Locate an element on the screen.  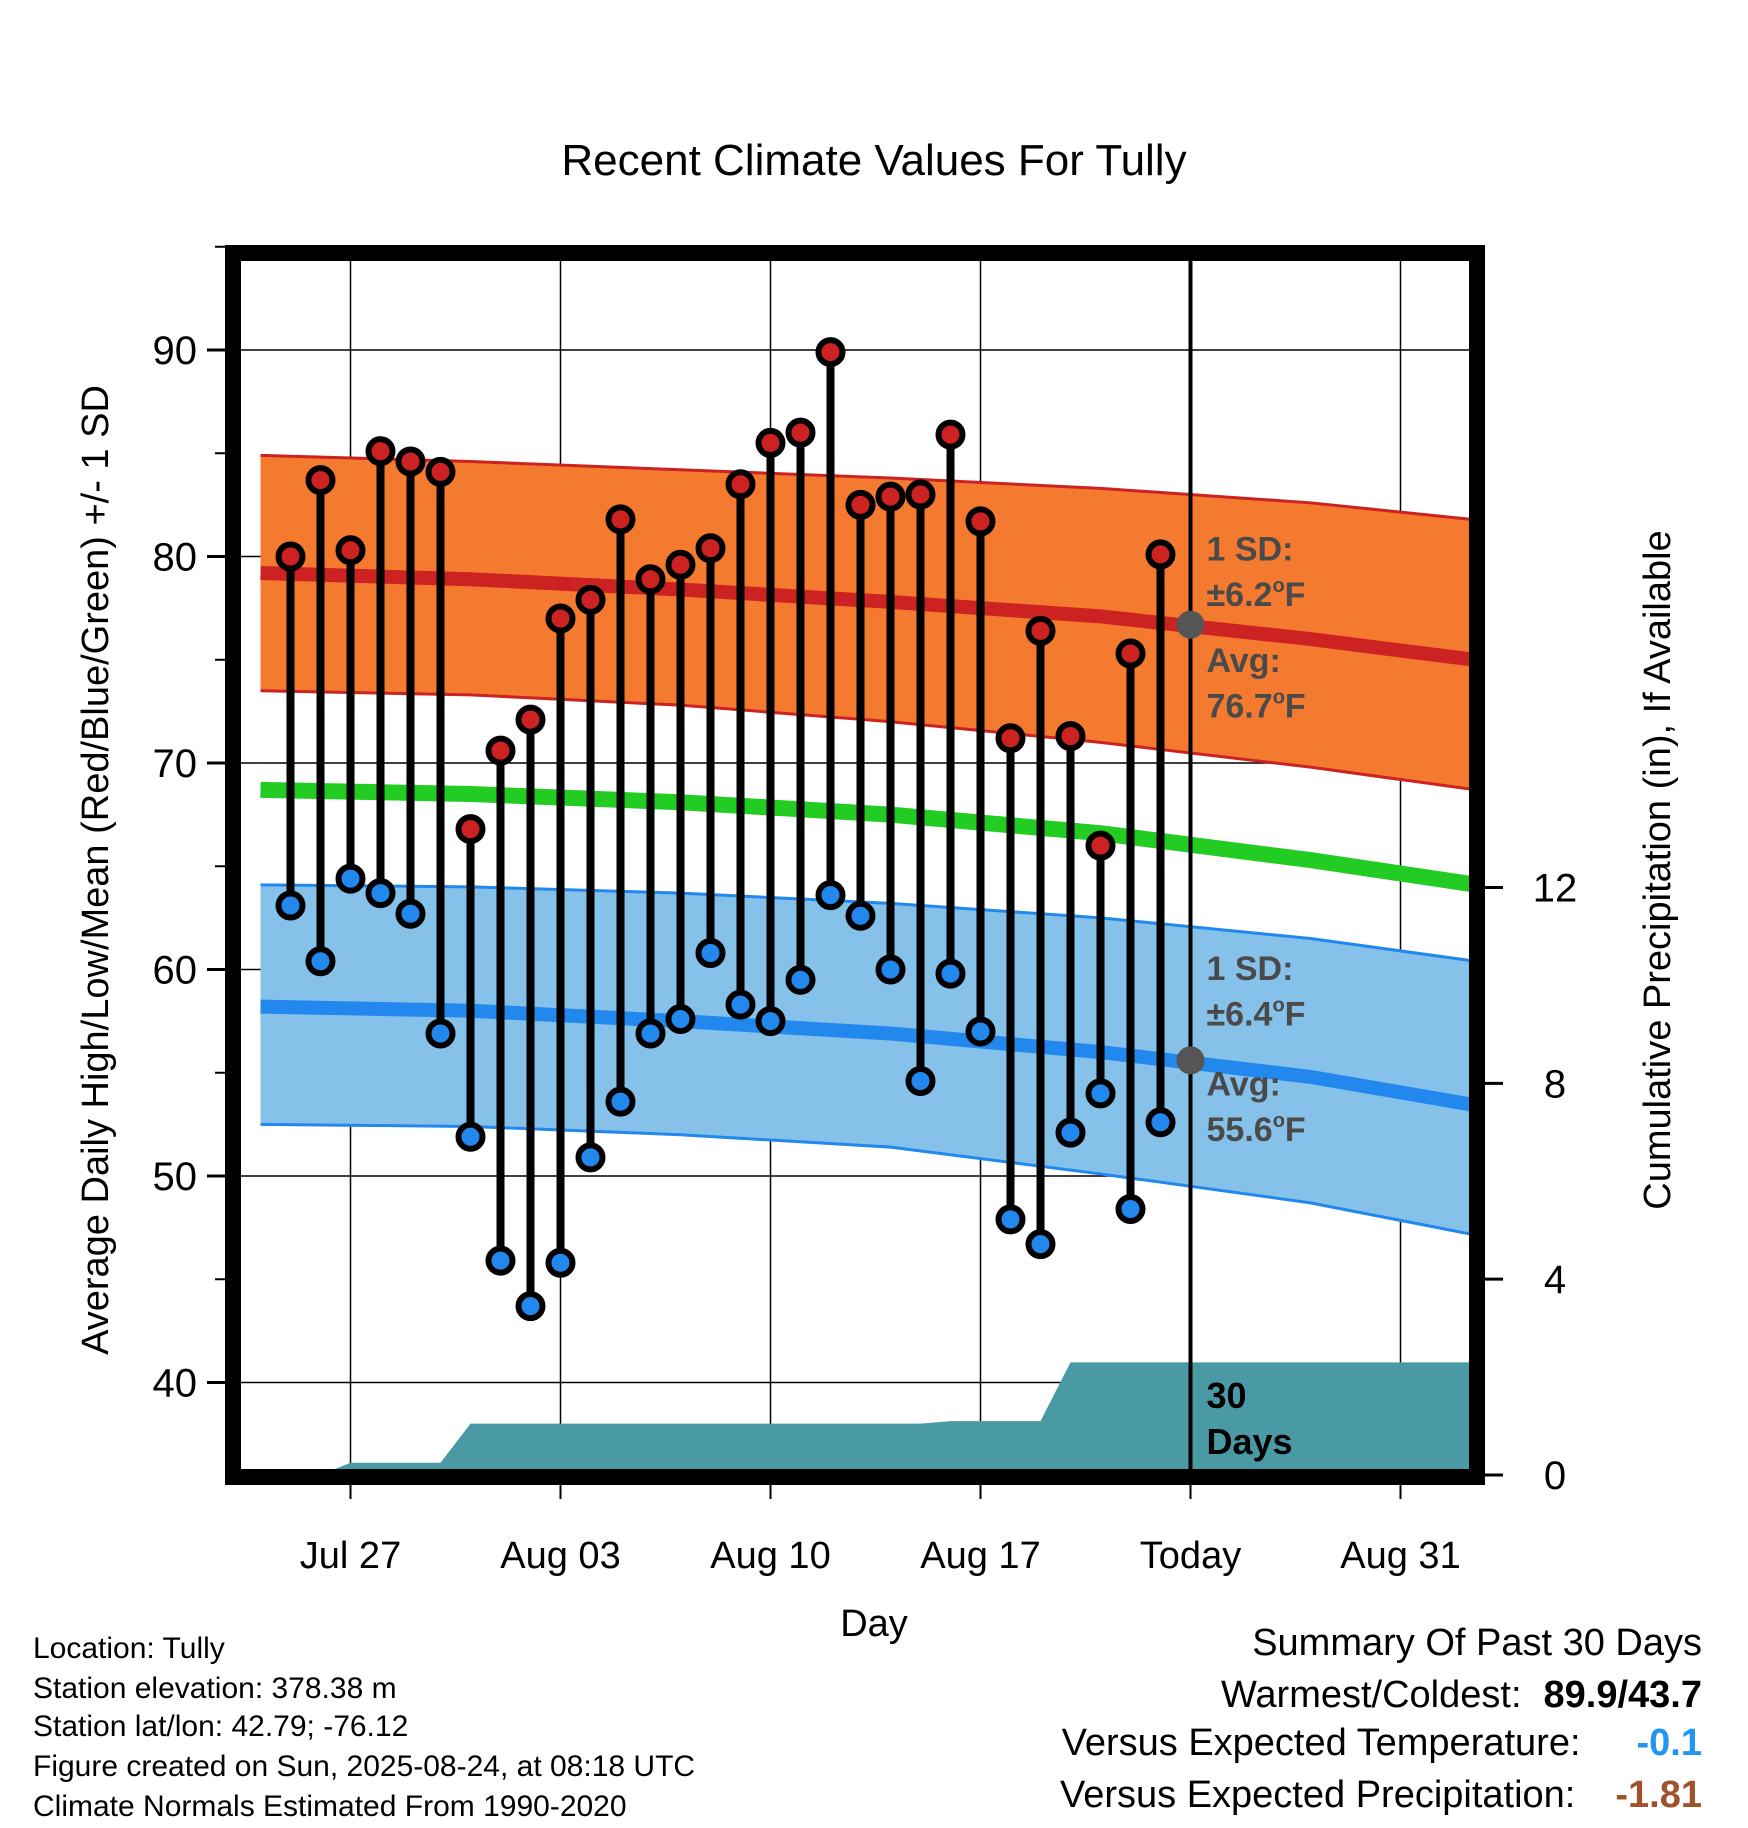
days-label-line1: 30 is located at coordinates (1227, 1395).